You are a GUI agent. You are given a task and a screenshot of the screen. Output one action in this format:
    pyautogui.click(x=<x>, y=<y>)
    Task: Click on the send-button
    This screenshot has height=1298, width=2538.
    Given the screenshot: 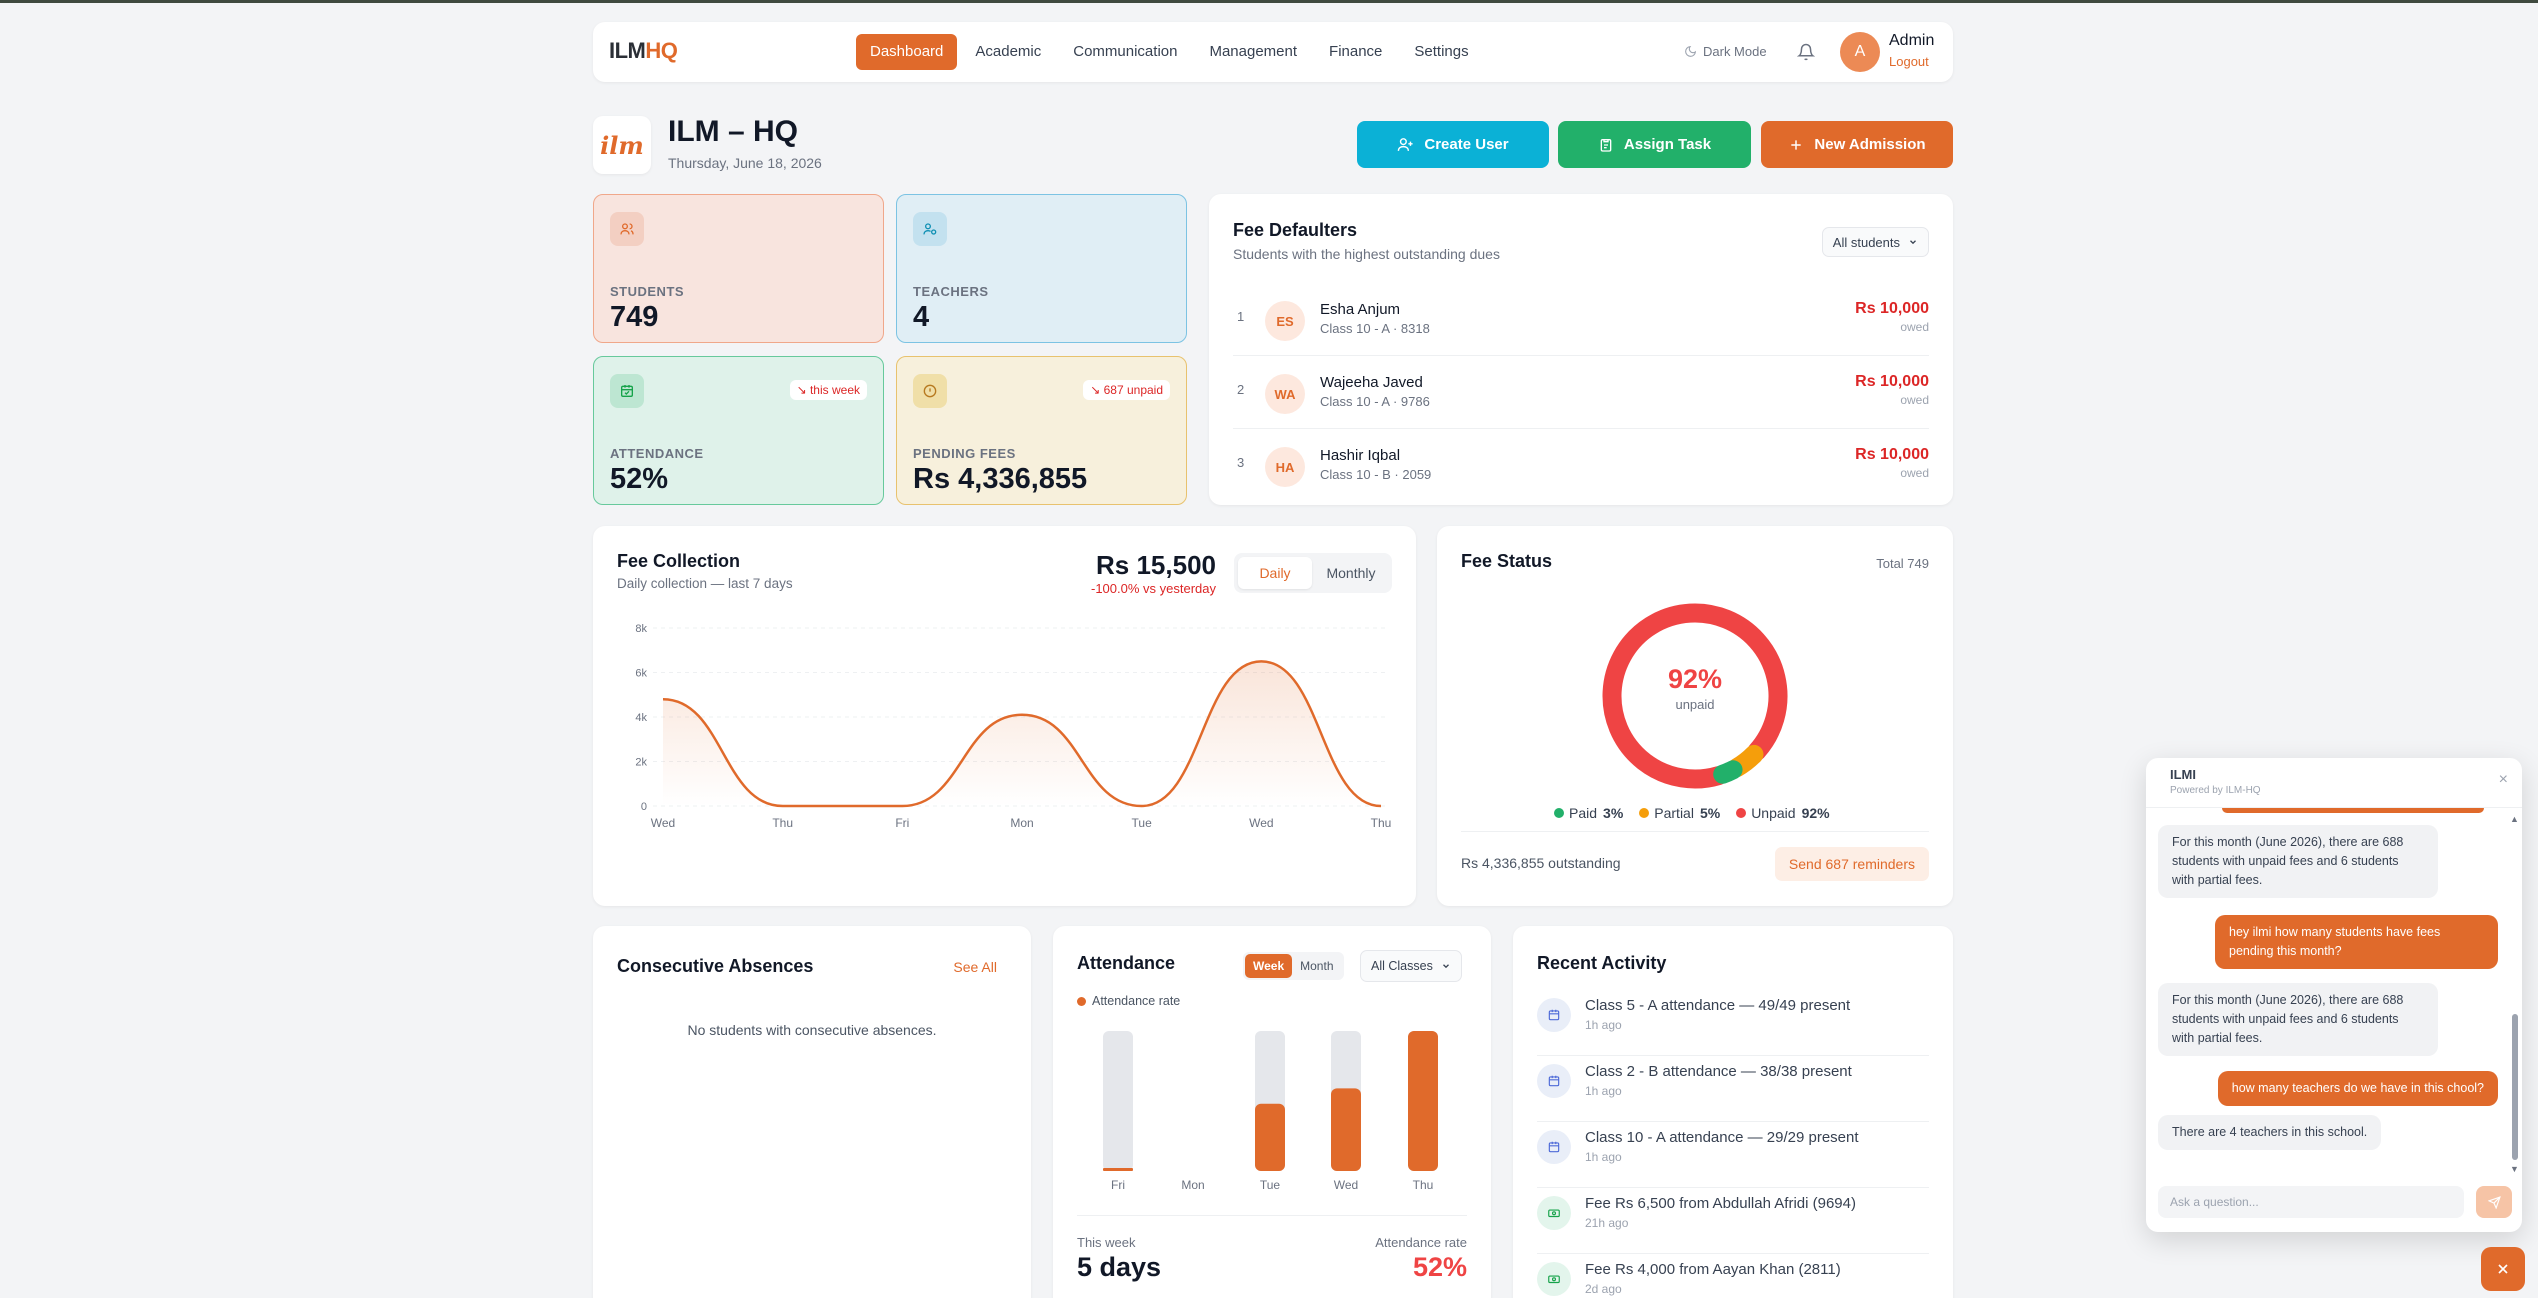 What is the action you would take?
    pyautogui.click(x=2494, y=1202)
    